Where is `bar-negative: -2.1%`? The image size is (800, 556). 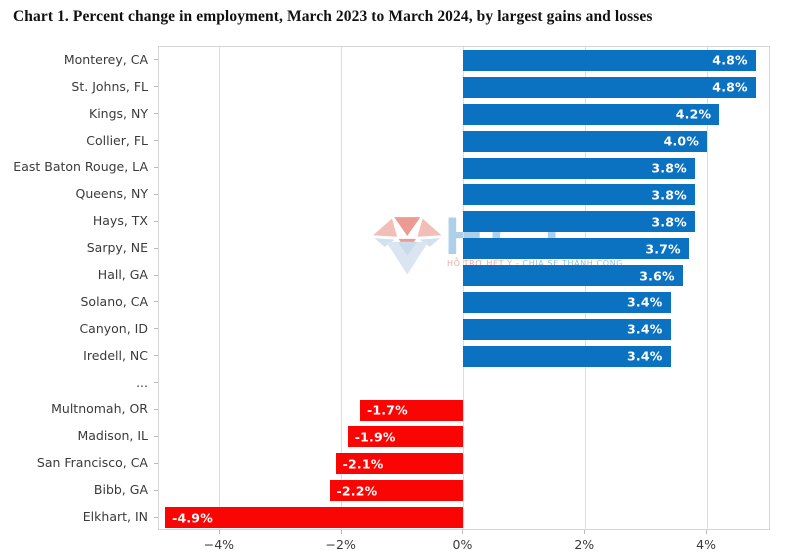
bar-negative: -2.1% is located at coordinates (399, 464).